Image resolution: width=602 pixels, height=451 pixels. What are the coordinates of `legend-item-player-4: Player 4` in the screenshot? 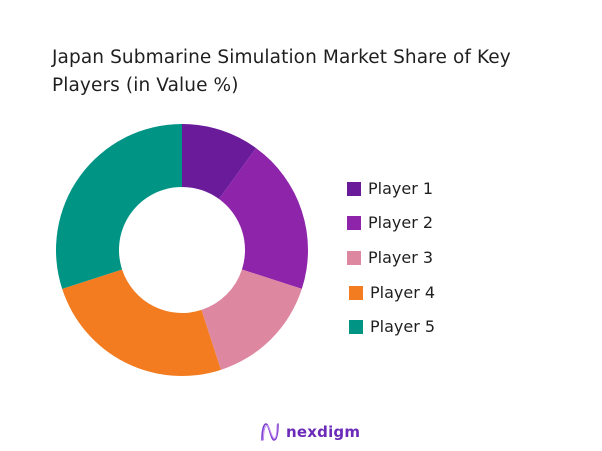 It's located at (392, 292).